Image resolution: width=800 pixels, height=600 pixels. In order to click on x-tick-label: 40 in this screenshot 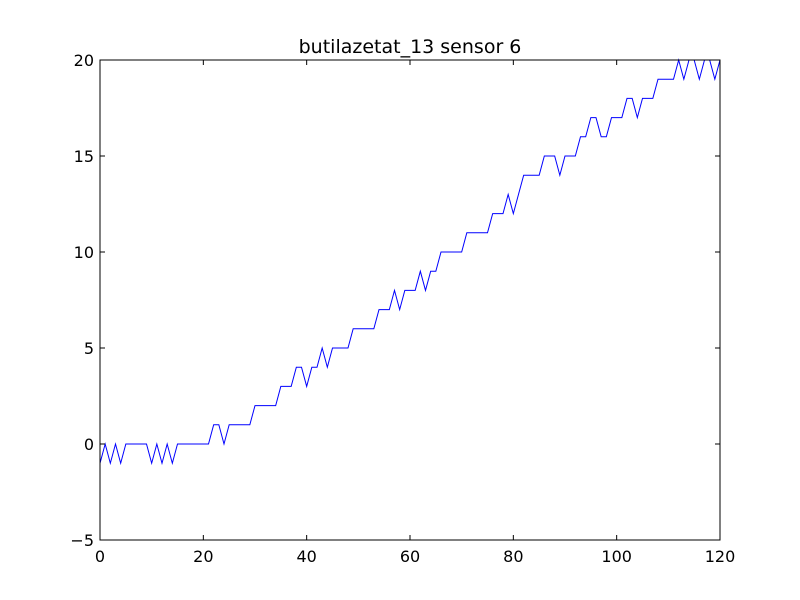, I will do `click(306, 556)`.